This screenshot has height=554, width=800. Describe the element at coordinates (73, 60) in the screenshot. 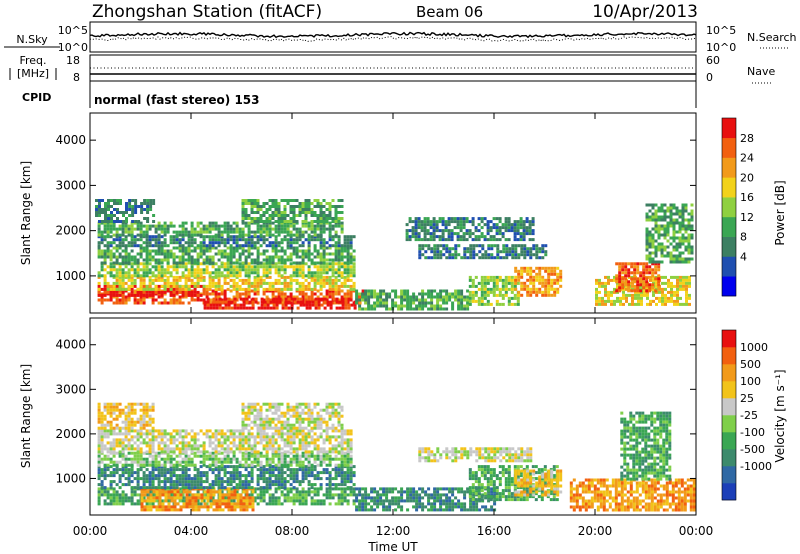

I see `freq-tick-high: 18` at that location.